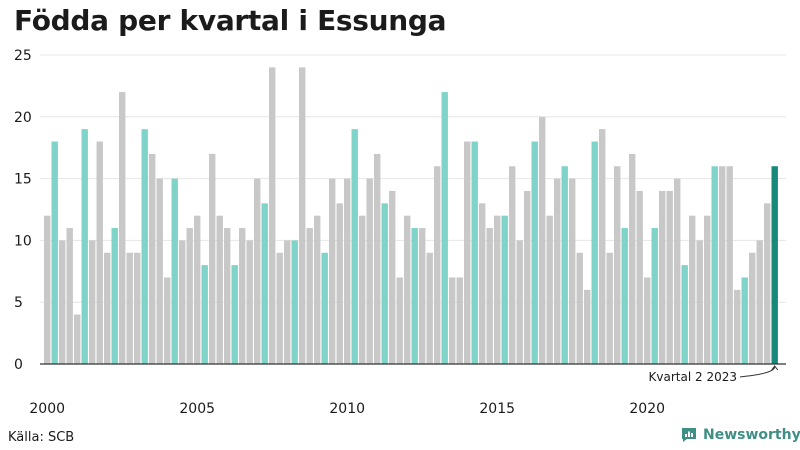 Image resolution: width=800 pixels, height=450 pixels. I want to click on y-tick-label: 10, so click(23, 241).